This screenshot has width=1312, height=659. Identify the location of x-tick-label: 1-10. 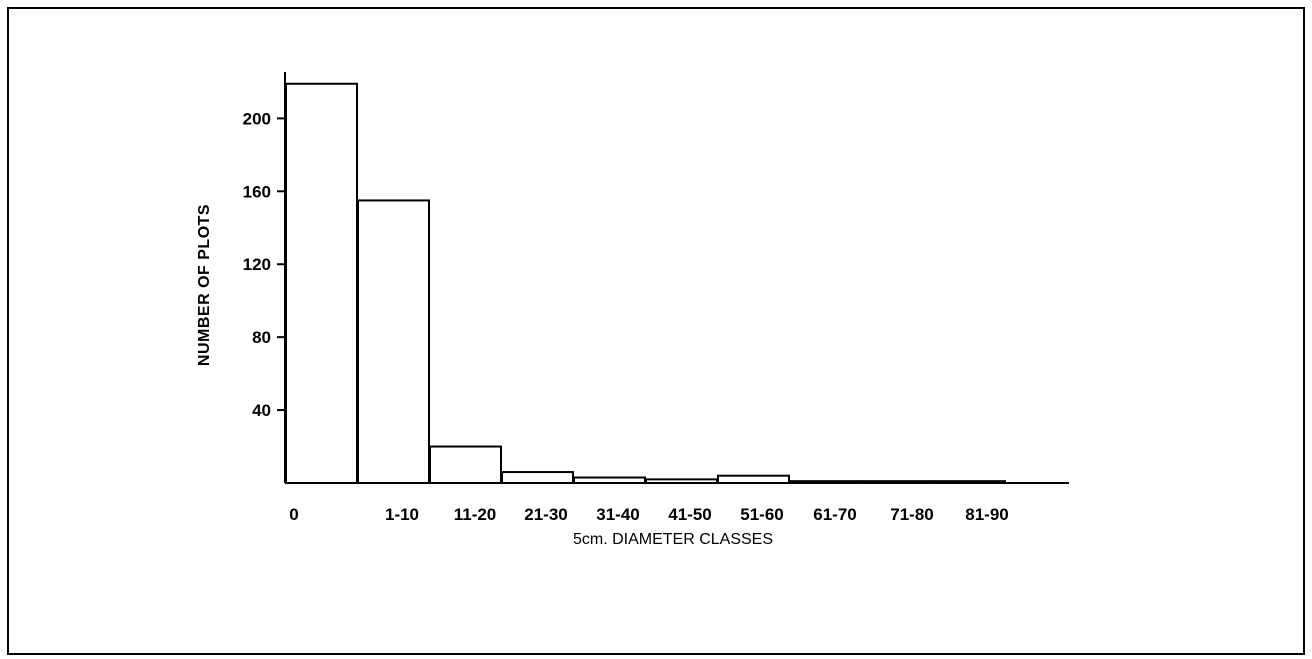
(402, 514).